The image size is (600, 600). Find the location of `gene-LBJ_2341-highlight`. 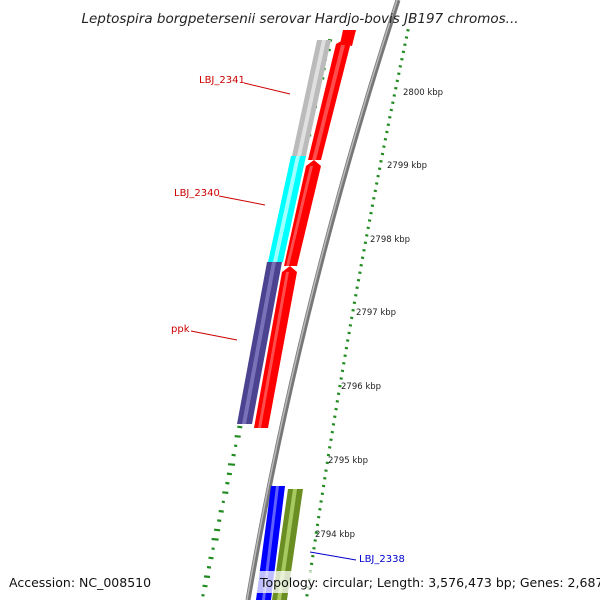

gene-LBJ_2341-highlight is located at coordinates (311, 98).